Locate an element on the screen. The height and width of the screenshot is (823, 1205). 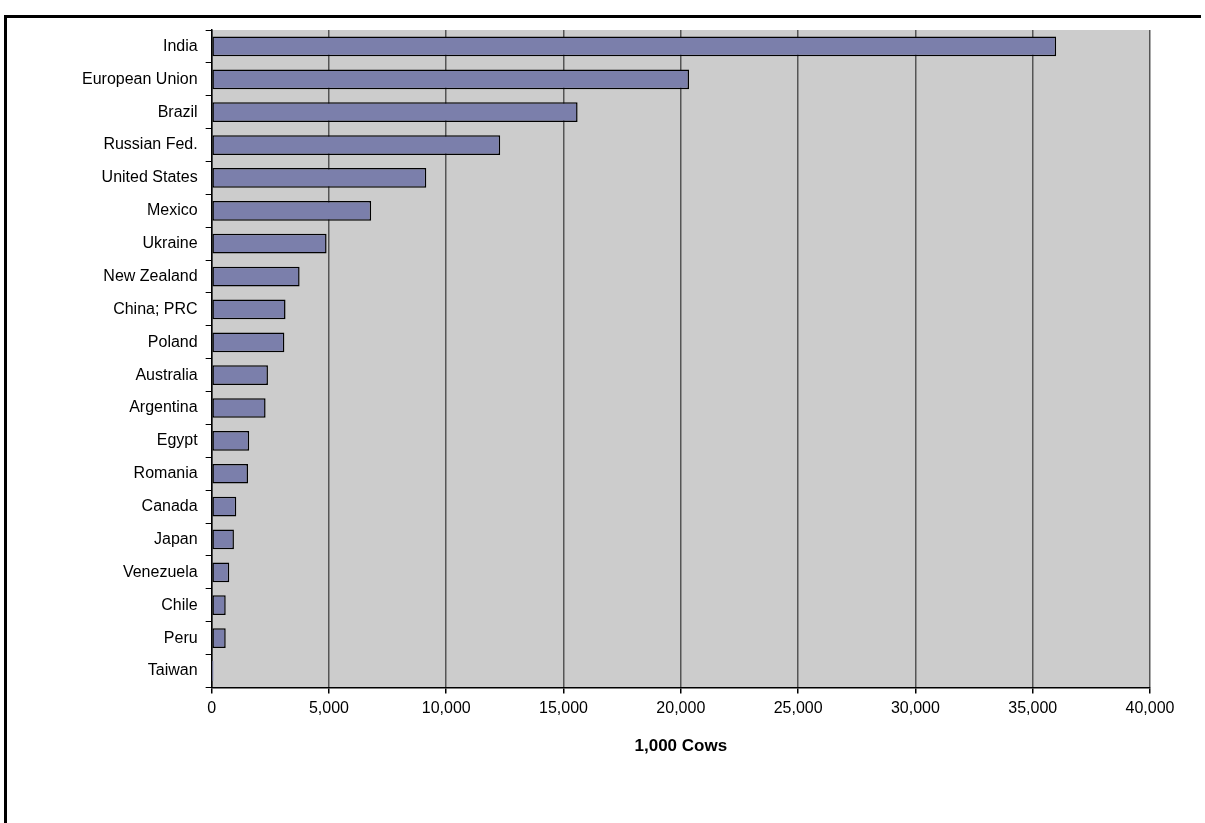
y-tick-label: Mexico is located at coordinates (172, 210).